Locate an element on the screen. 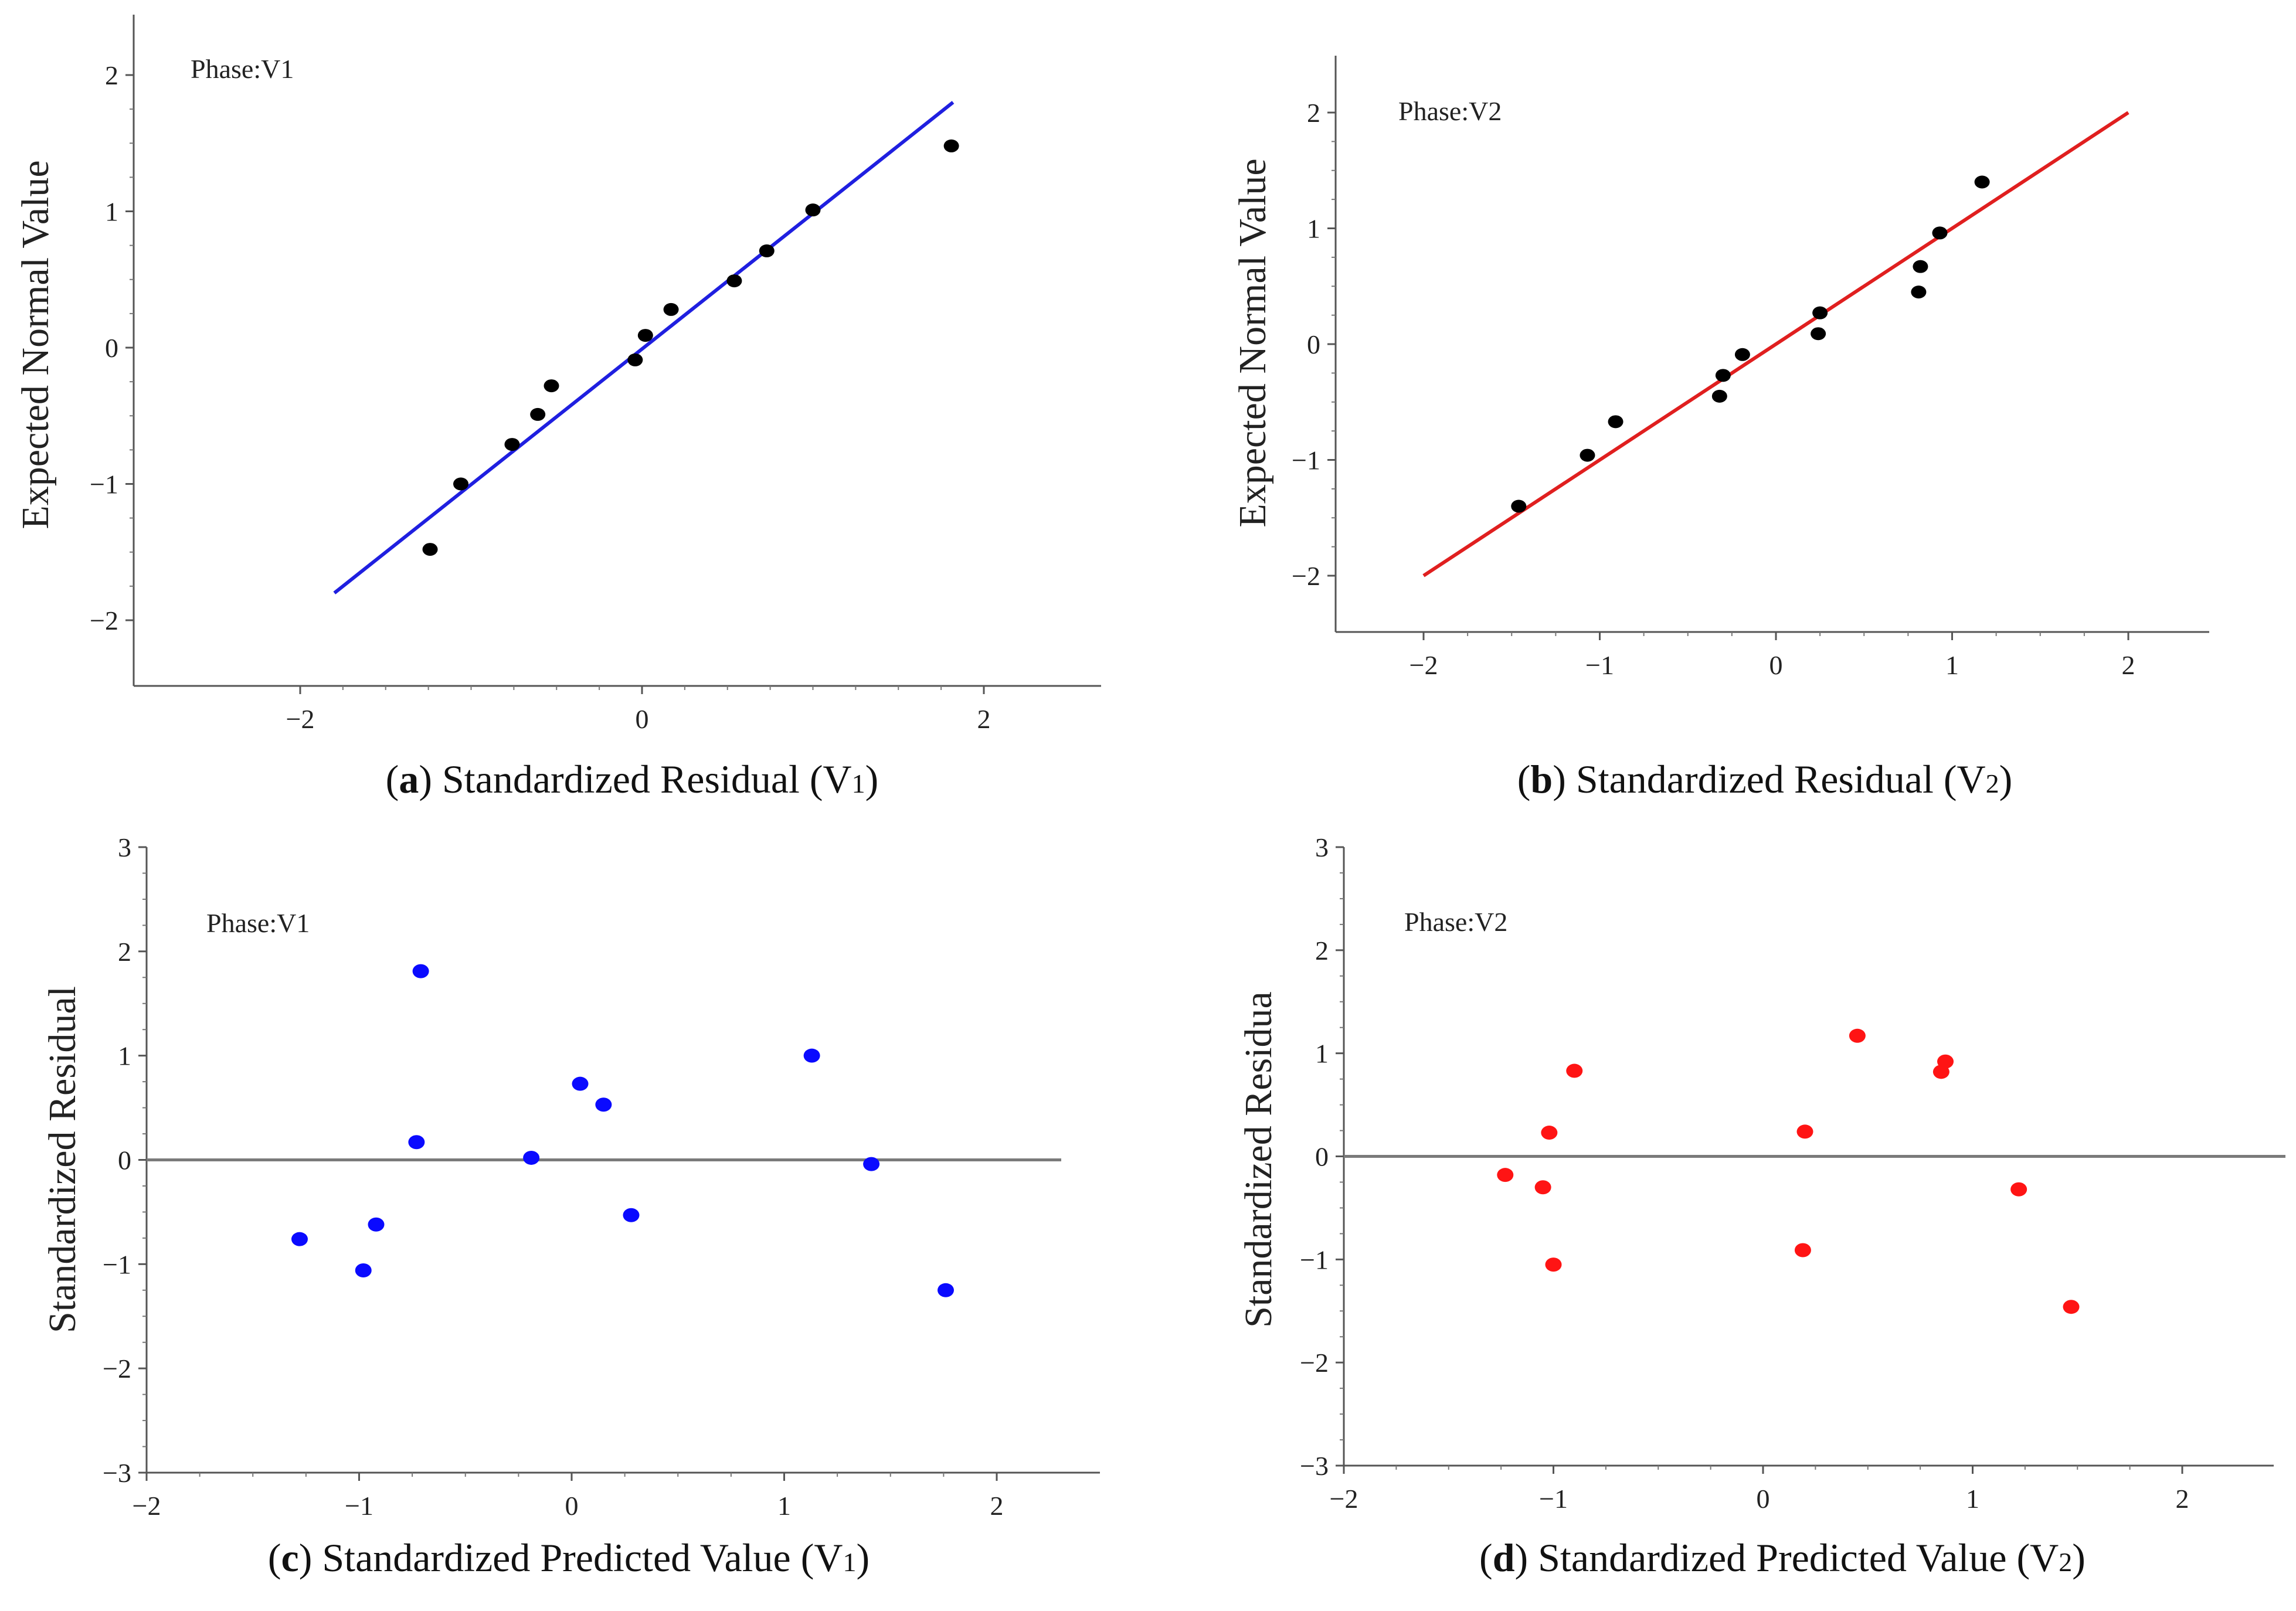  panel-c-y-axis-title: Standardized Residual is located at coordinates (63, 1159).